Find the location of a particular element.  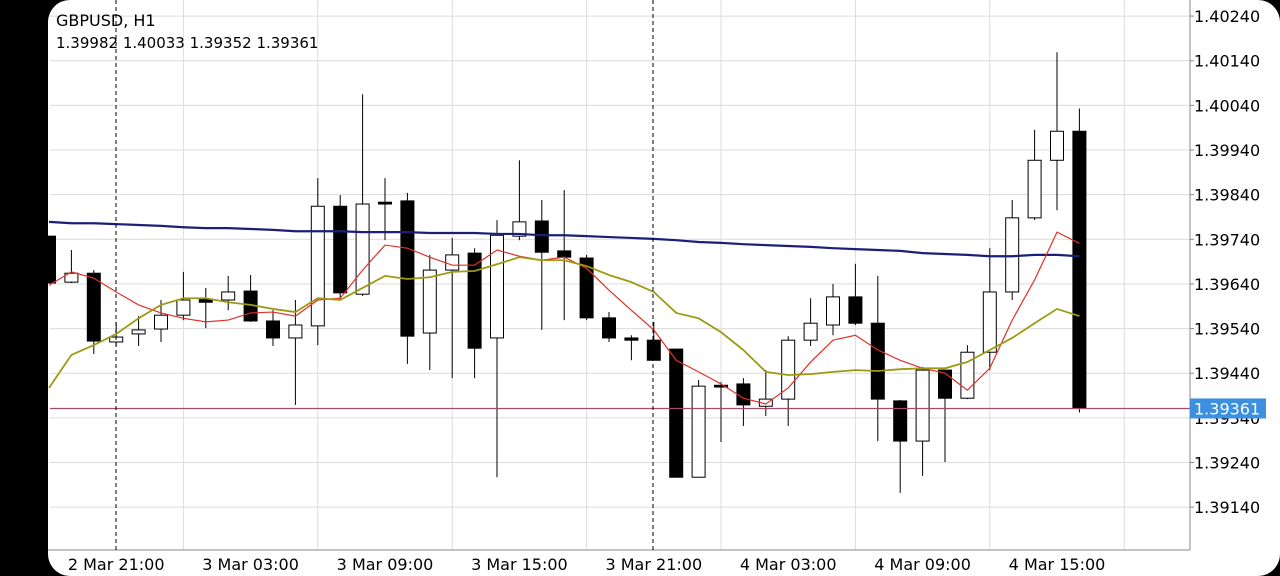

bezel is located at coordinates (24, 288).